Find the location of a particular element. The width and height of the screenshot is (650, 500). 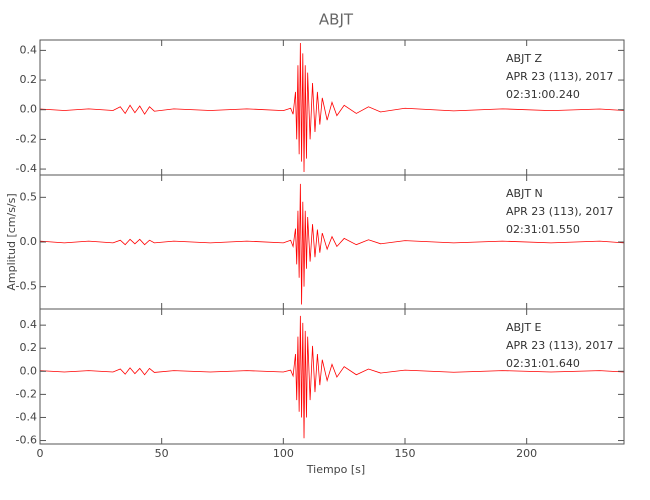

x-tick-label: 50 is located at coordinates (162, 453).